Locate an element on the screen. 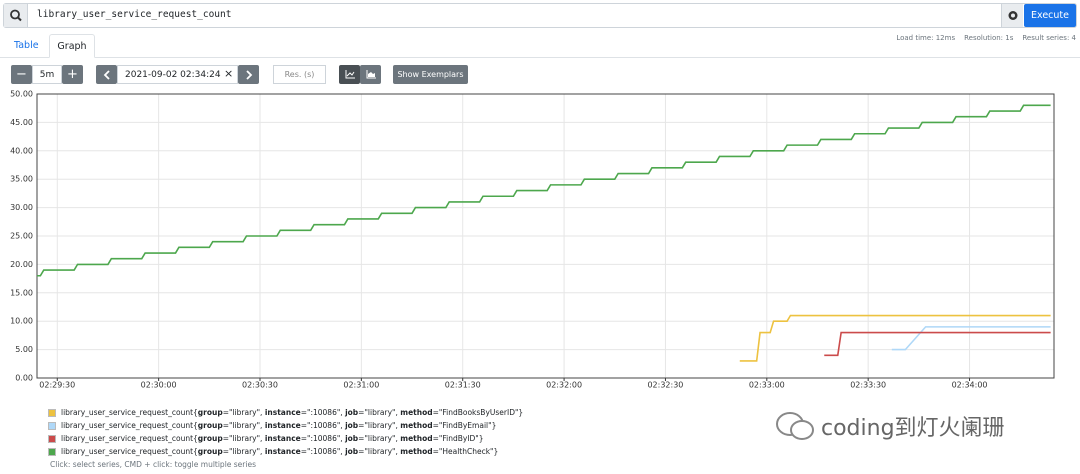  execute-button: Execute is located at coordinates (1050, 15).